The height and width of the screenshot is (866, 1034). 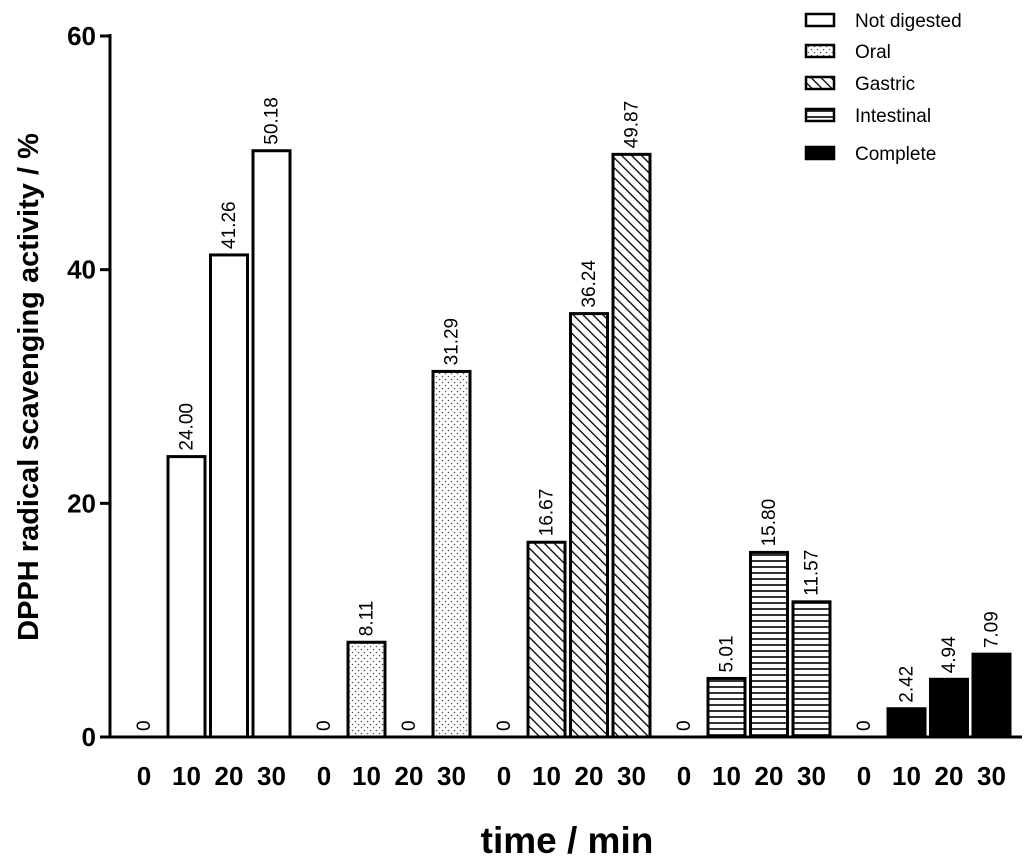 What do you see at coordinates (89, 386) in the screenshot?
I see `y-axis: 0 20 40 60` at bounding box center [89, 386].